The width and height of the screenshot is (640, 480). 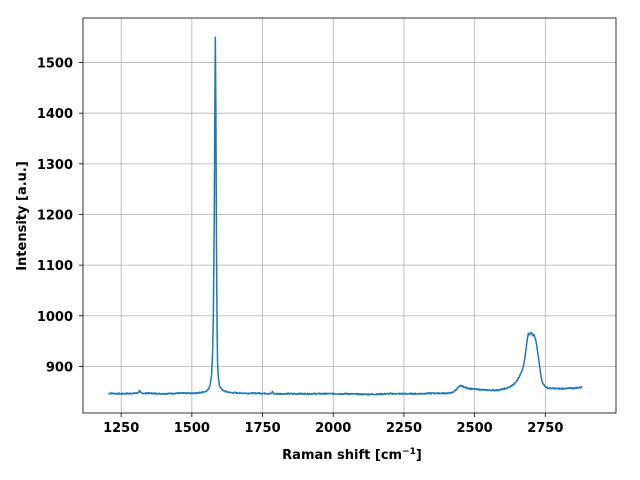 I want to click on y-tick-label: 900, so click(x=59, y=367).